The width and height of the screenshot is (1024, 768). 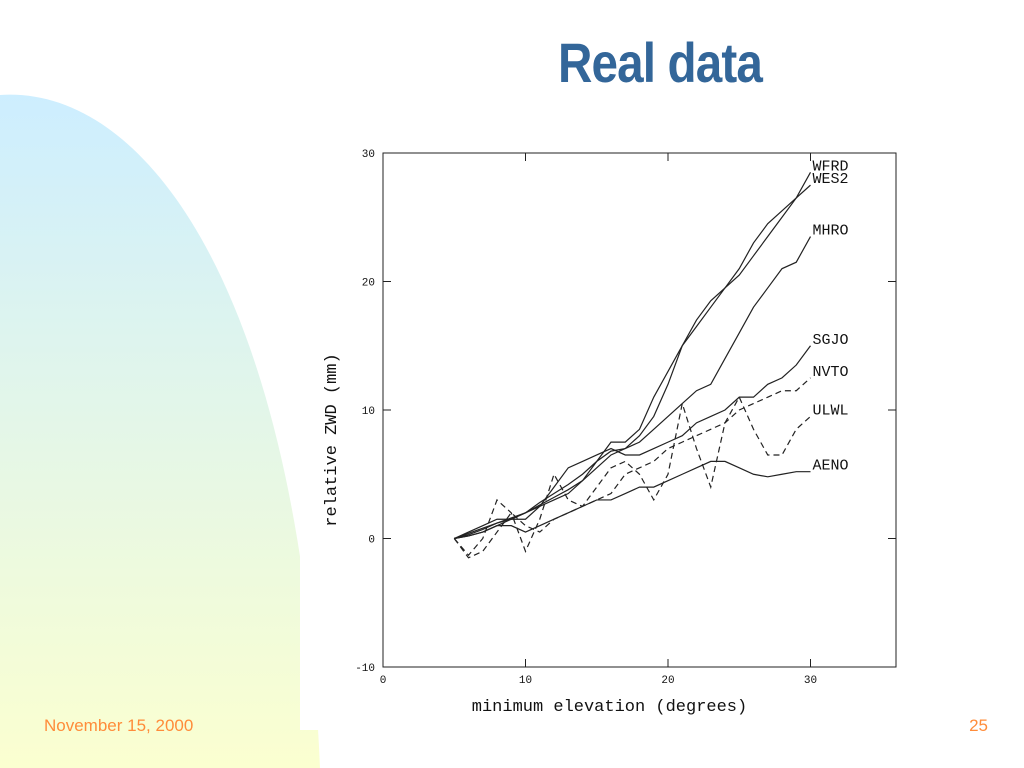 What do you see at coordinates (831, 340) in the screenshot?
I see `series-label: SGJO` at bounding box center [831, 340].